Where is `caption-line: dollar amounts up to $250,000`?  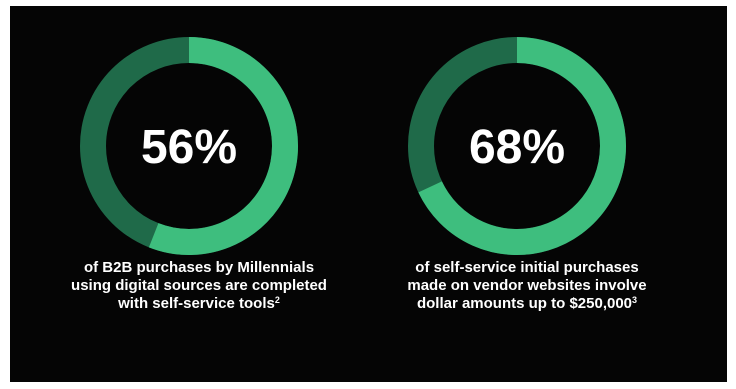 caption-line: dollar amounts up to $250,000 is located at coordinates (524, 303).